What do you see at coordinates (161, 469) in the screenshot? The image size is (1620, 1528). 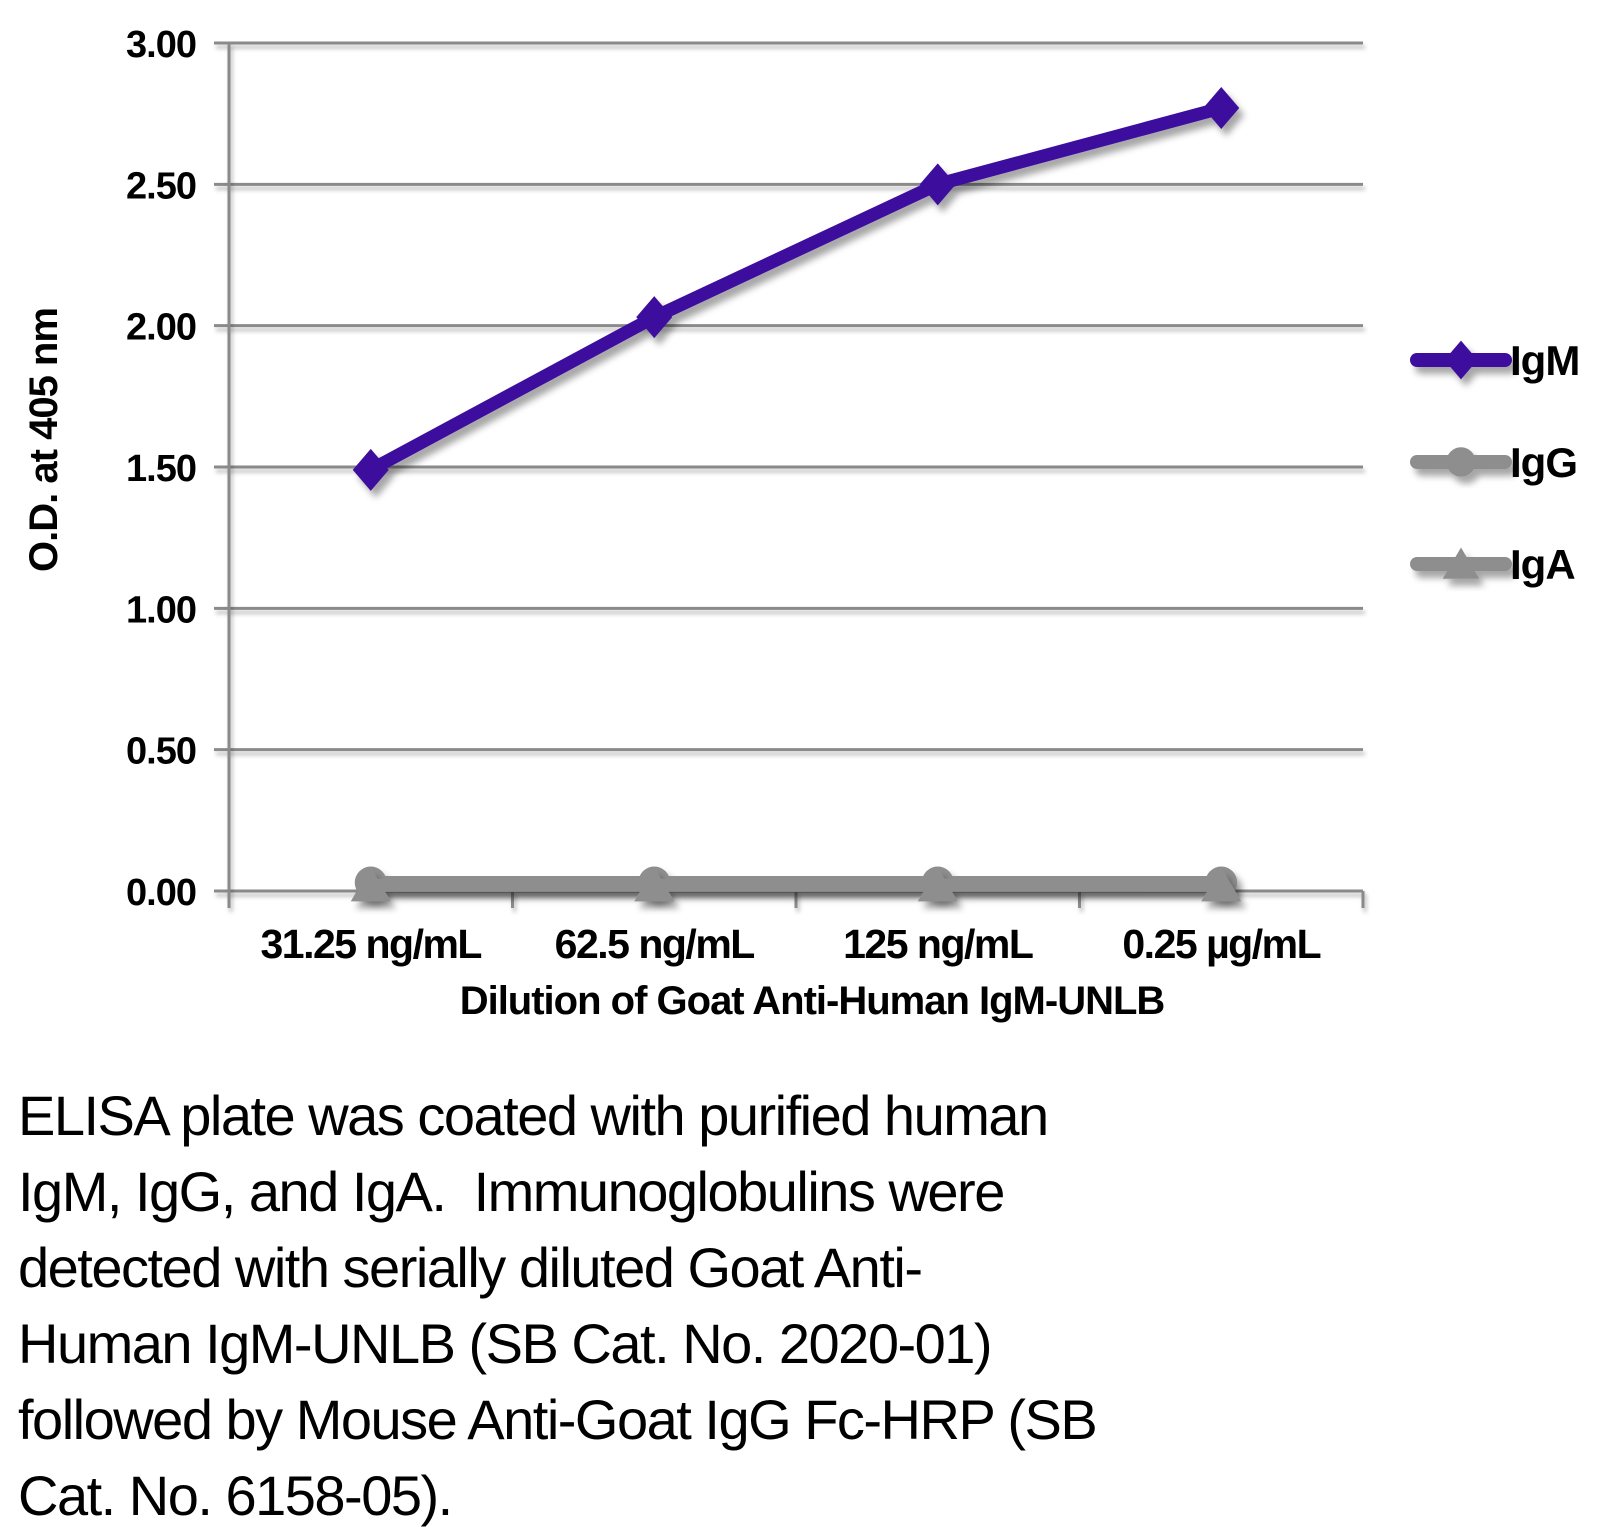 I see `y-tick-label: 1.50` at bounding box center [161, 469].